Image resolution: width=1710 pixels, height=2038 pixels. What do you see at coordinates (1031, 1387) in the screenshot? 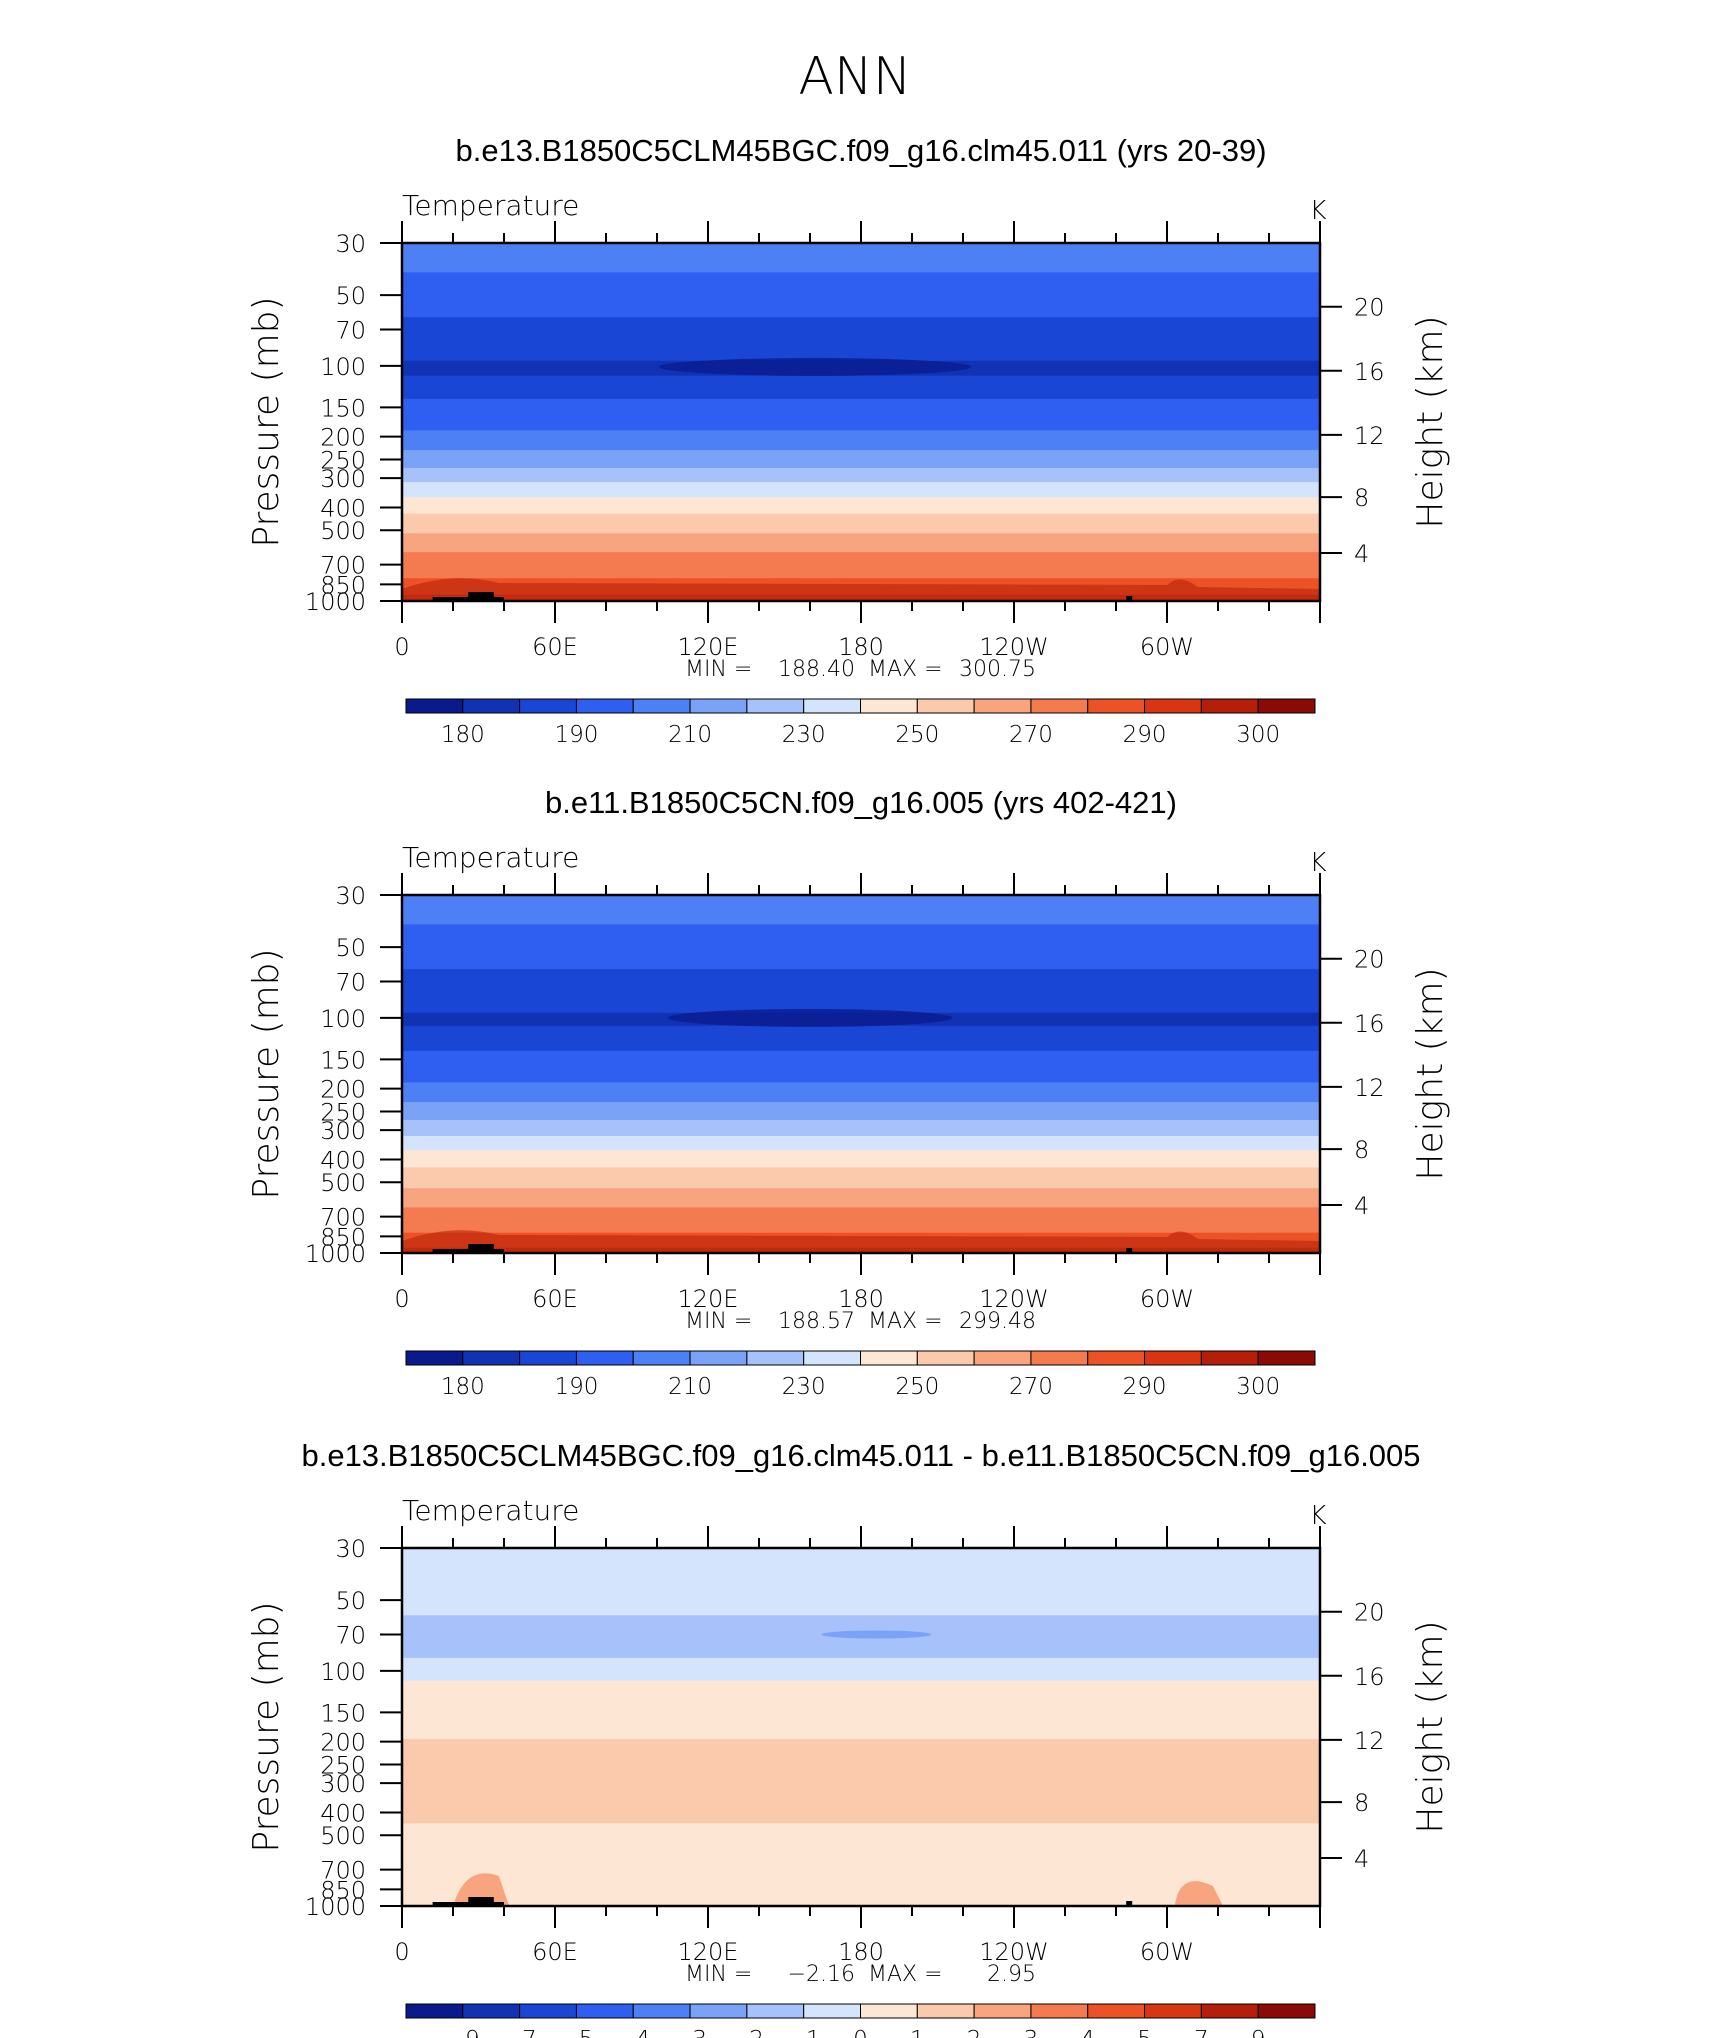
I see `colorbar-label: 270` at bounding box center [1031, 1387].